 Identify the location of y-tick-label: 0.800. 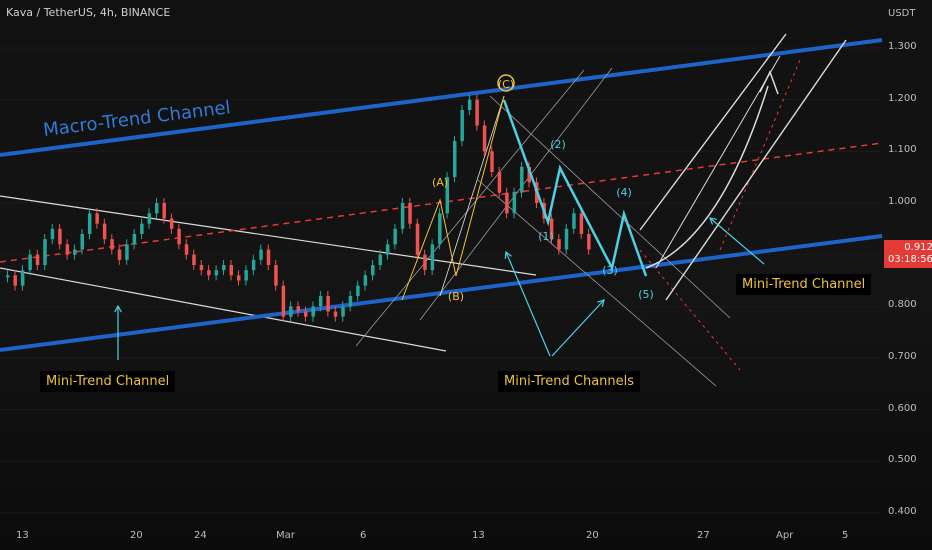
(902, 305).